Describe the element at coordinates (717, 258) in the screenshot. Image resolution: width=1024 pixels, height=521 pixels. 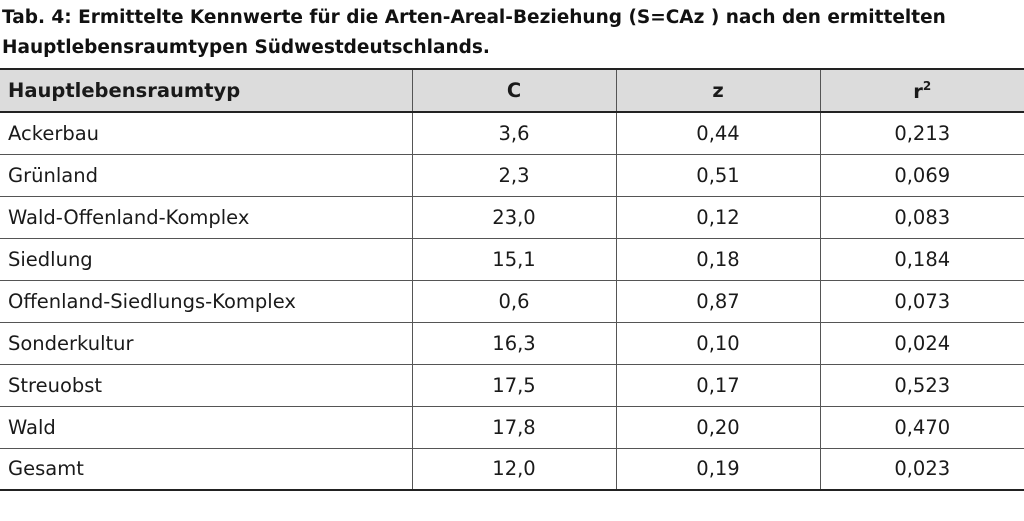
I see `cell-z: 0,18` at that location.